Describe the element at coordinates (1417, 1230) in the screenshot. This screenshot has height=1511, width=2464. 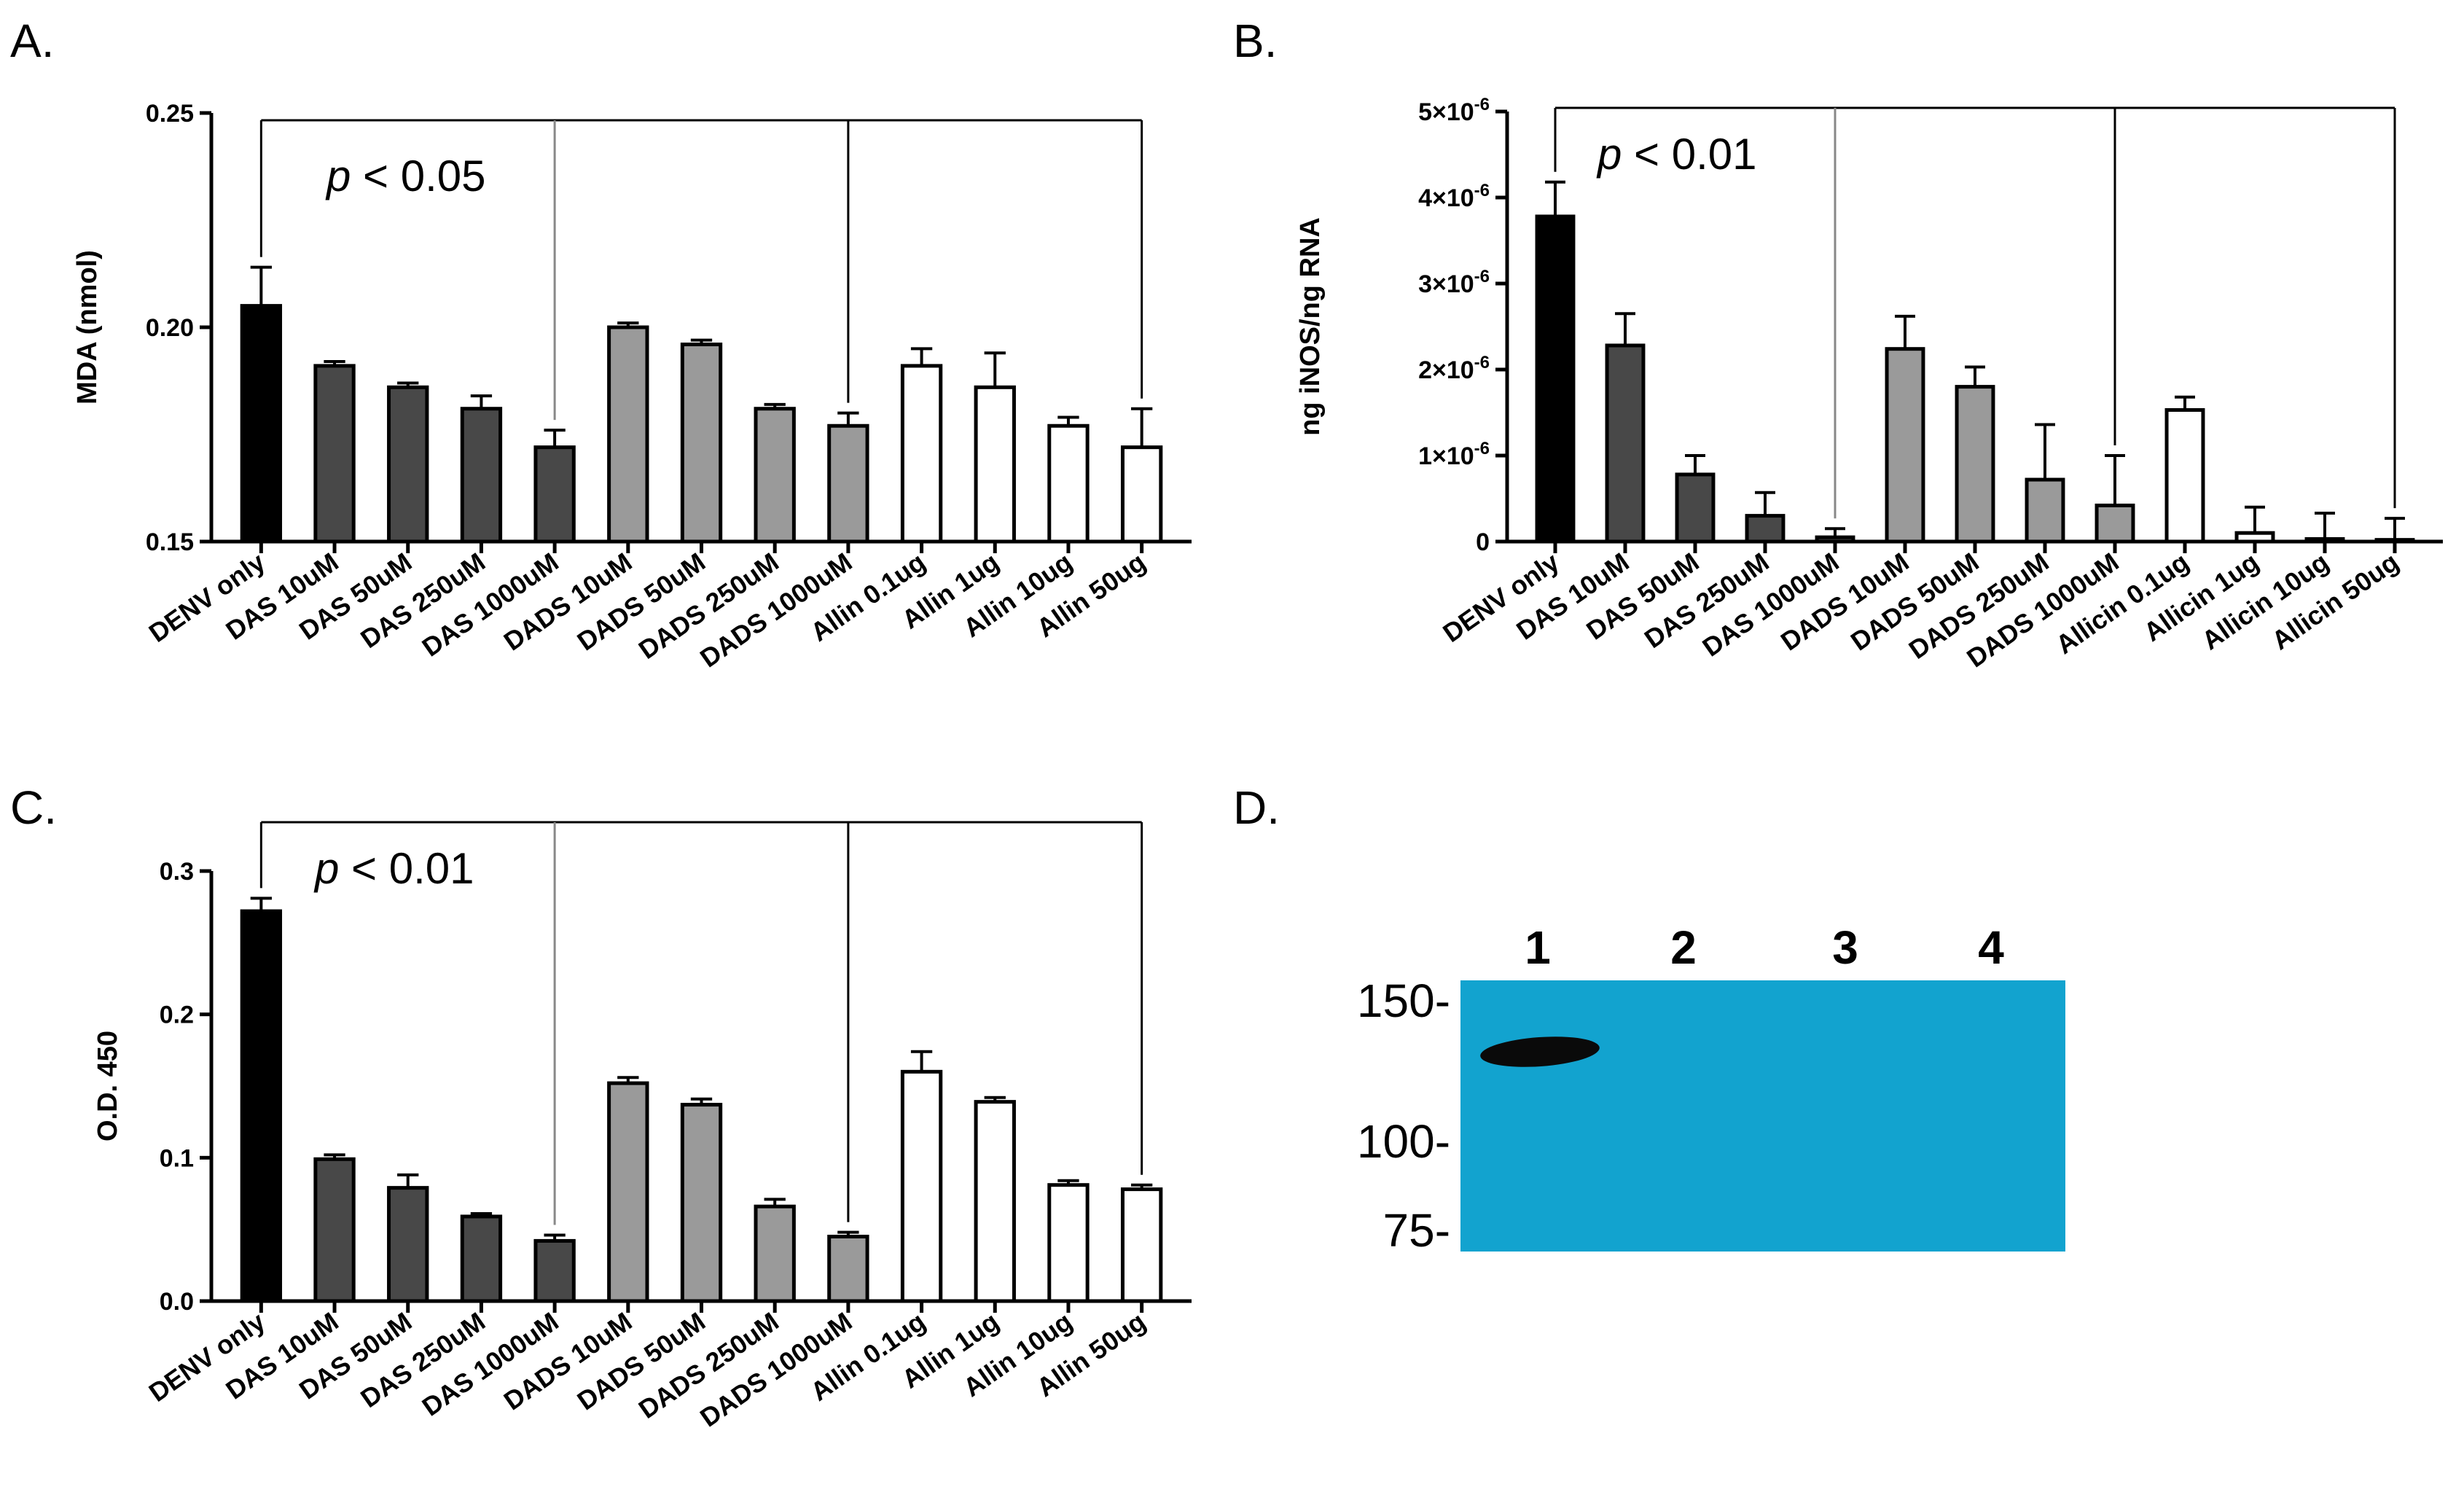
I see `marker-75: 75-` at that location.